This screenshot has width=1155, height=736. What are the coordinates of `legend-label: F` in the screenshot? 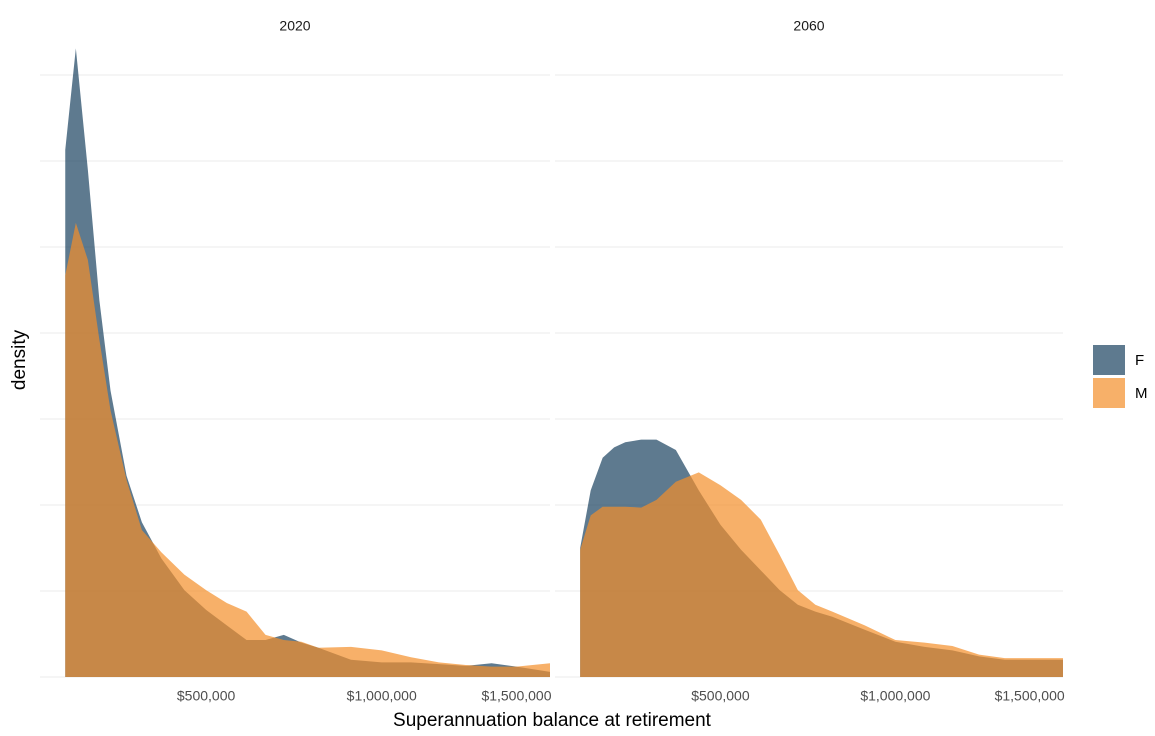 It's located at (1139, 360).